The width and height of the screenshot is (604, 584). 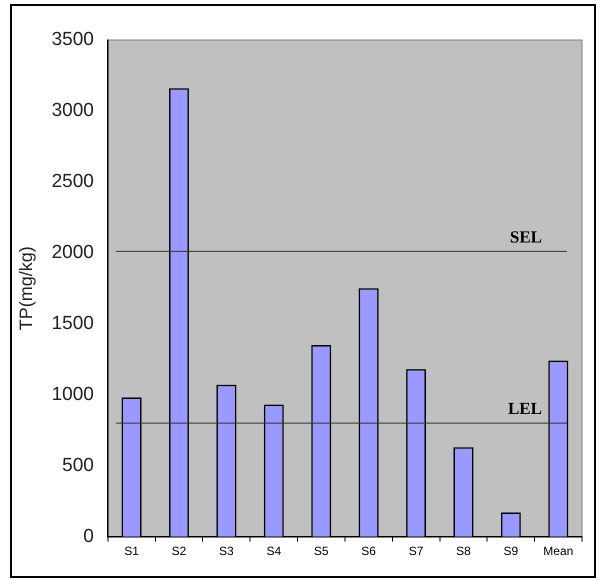 What do you see at coordinates (179, 551) in the screenshot?
I see `x-tick-label: S2` at bounding box center [179, 551].